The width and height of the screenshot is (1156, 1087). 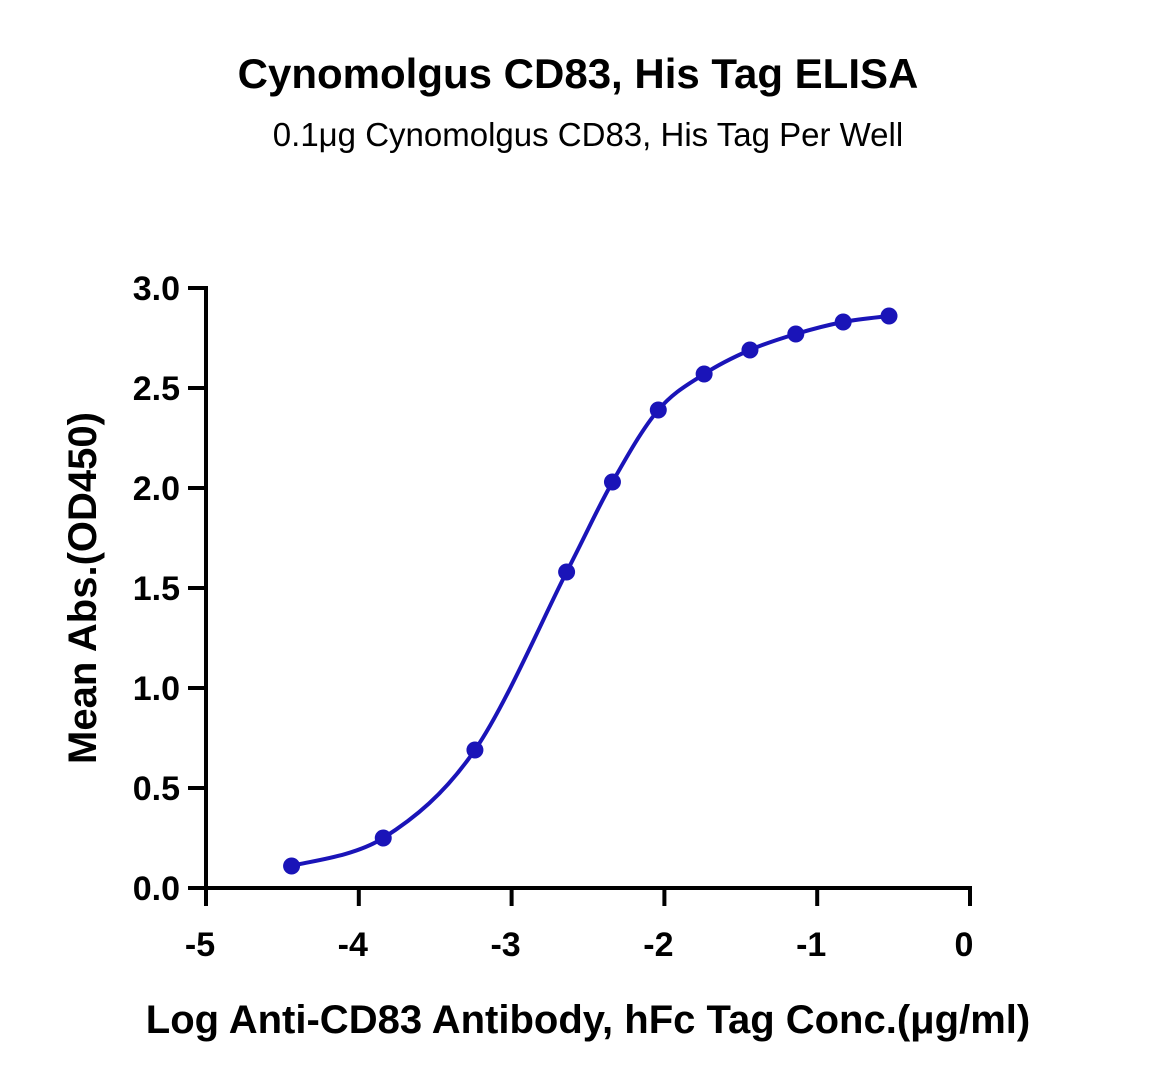 I want to click on x-tick-label: 0, so click(x=964, y=945).